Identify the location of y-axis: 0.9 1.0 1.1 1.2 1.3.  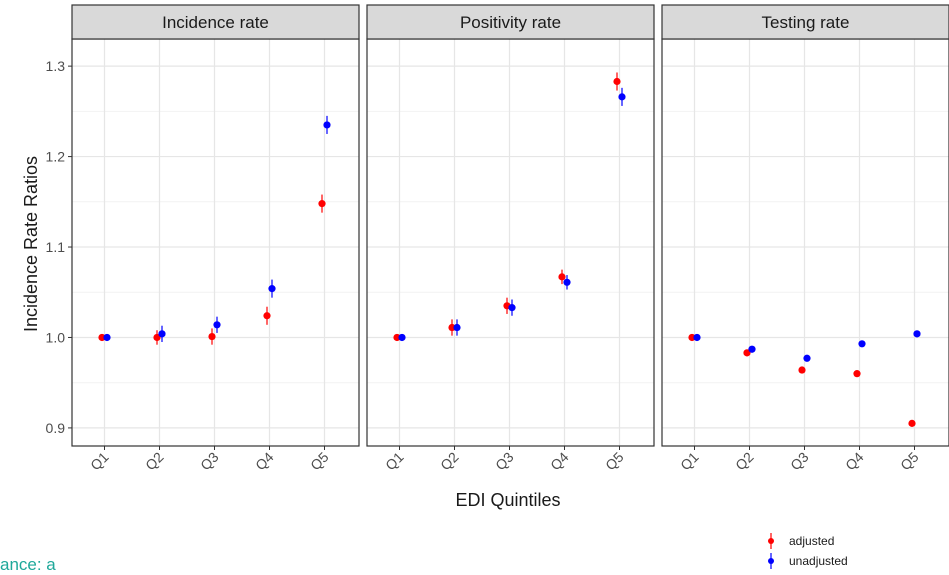
(59, 247).